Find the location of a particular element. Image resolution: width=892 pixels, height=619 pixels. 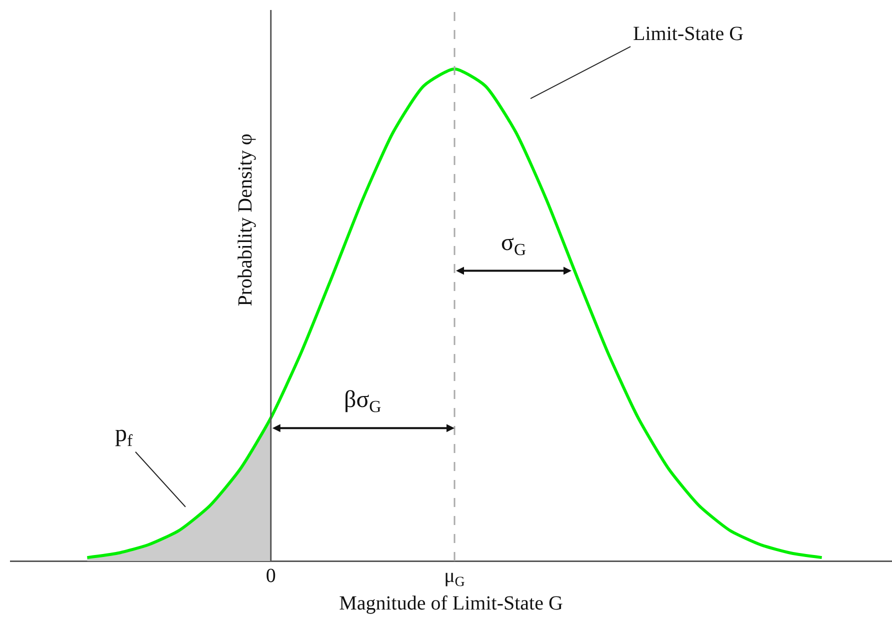

x-tick-label: 0 is located at coordinates (271, 576).